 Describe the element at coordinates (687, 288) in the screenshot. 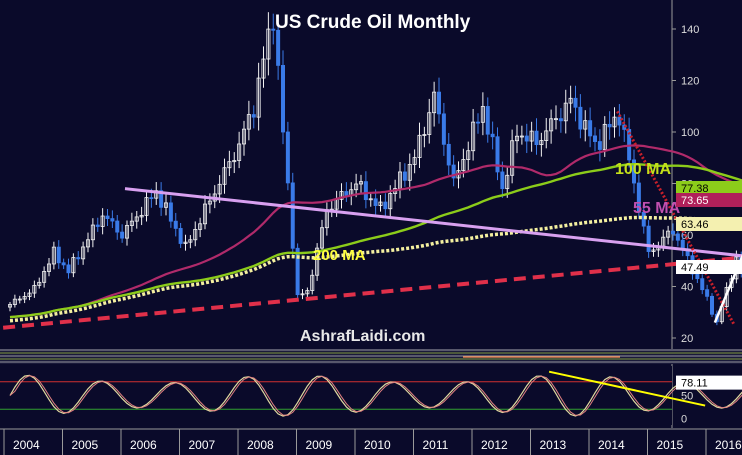

I see `y-tick-label: 40` at that location.